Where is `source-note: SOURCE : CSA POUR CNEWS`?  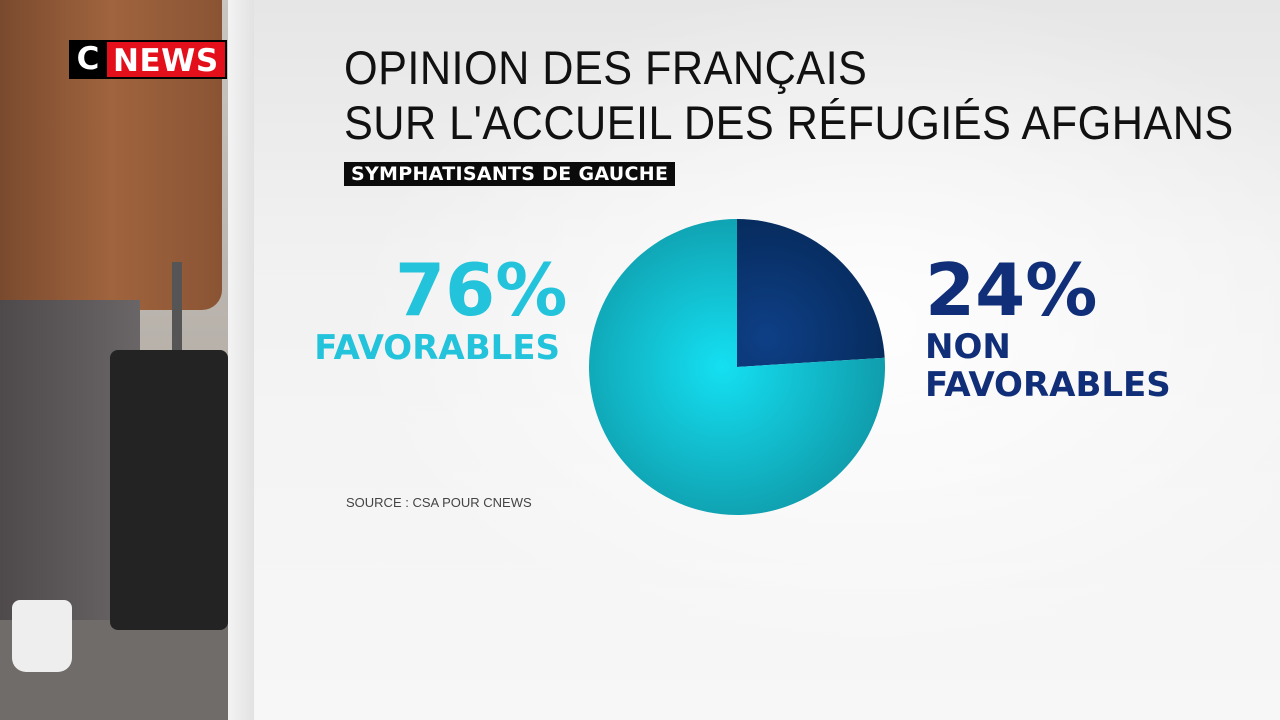
source-note: SOURCE : CSA POUR CNEWS is located at coordinates (439, 502).